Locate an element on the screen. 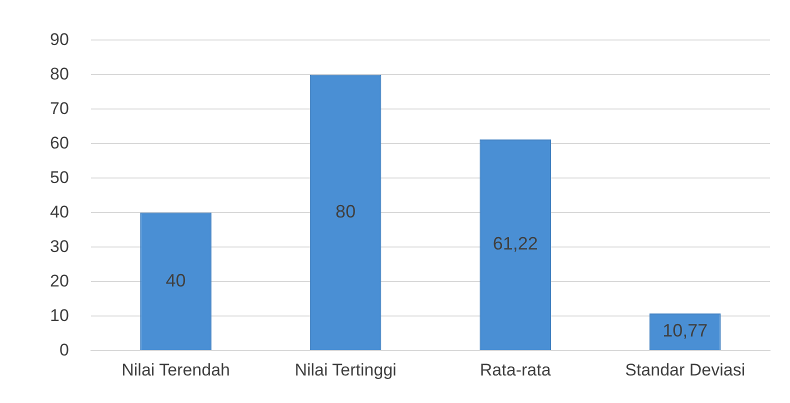  y-tick-label: 70 is located at coordinates (59, 108).